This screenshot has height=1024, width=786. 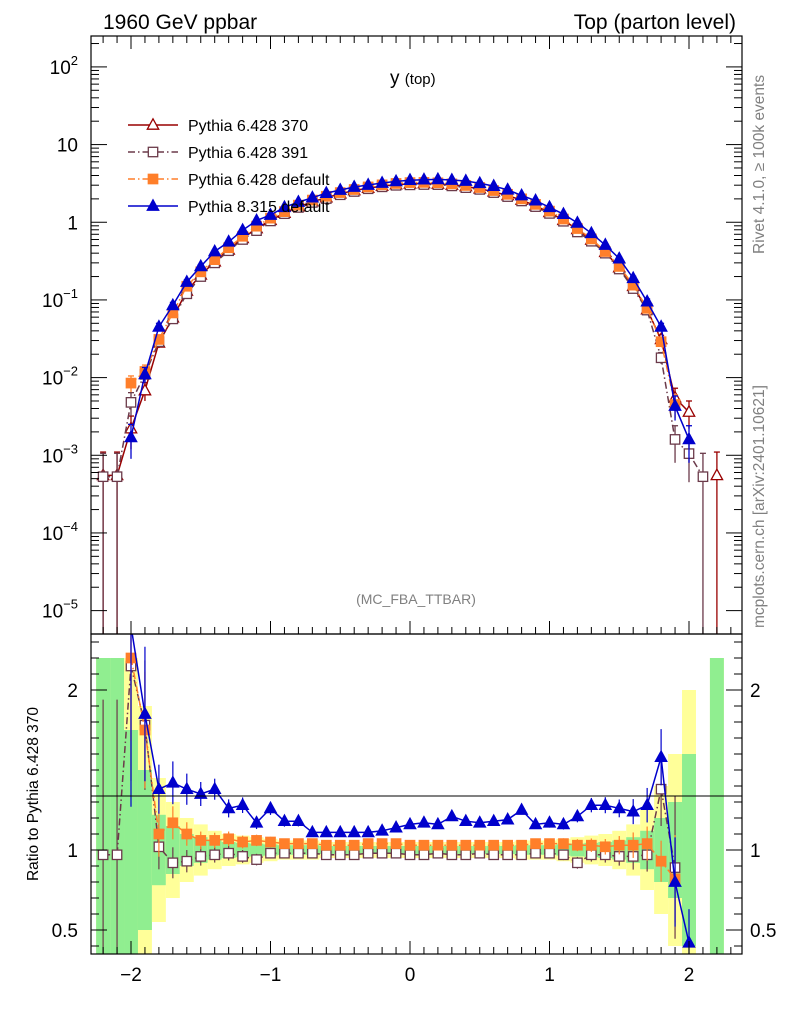 What do you see at coordinates (763, 931) in the screenshot?
I see `ratio-y-tick-label-right: 0.5` at bounding box center [763, 931].